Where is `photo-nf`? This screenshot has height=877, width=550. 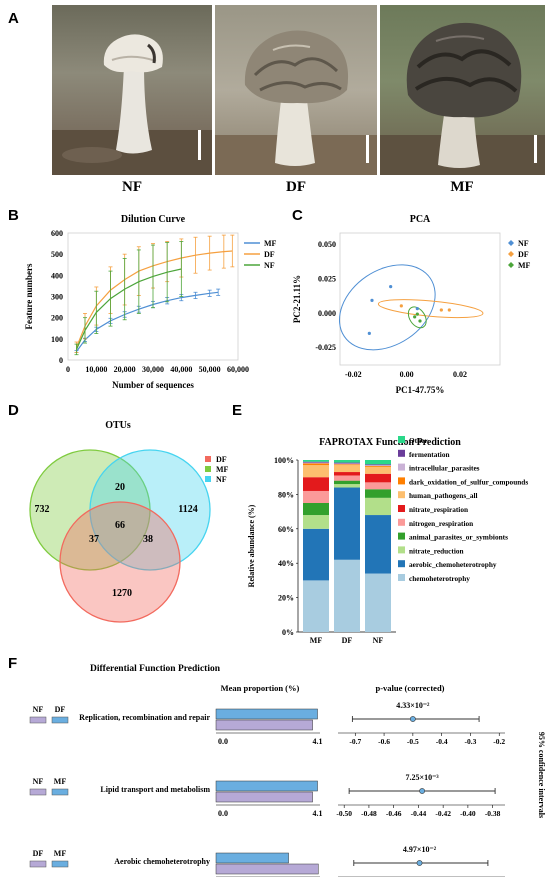 photo-nf is located at coordinates (132, 90).